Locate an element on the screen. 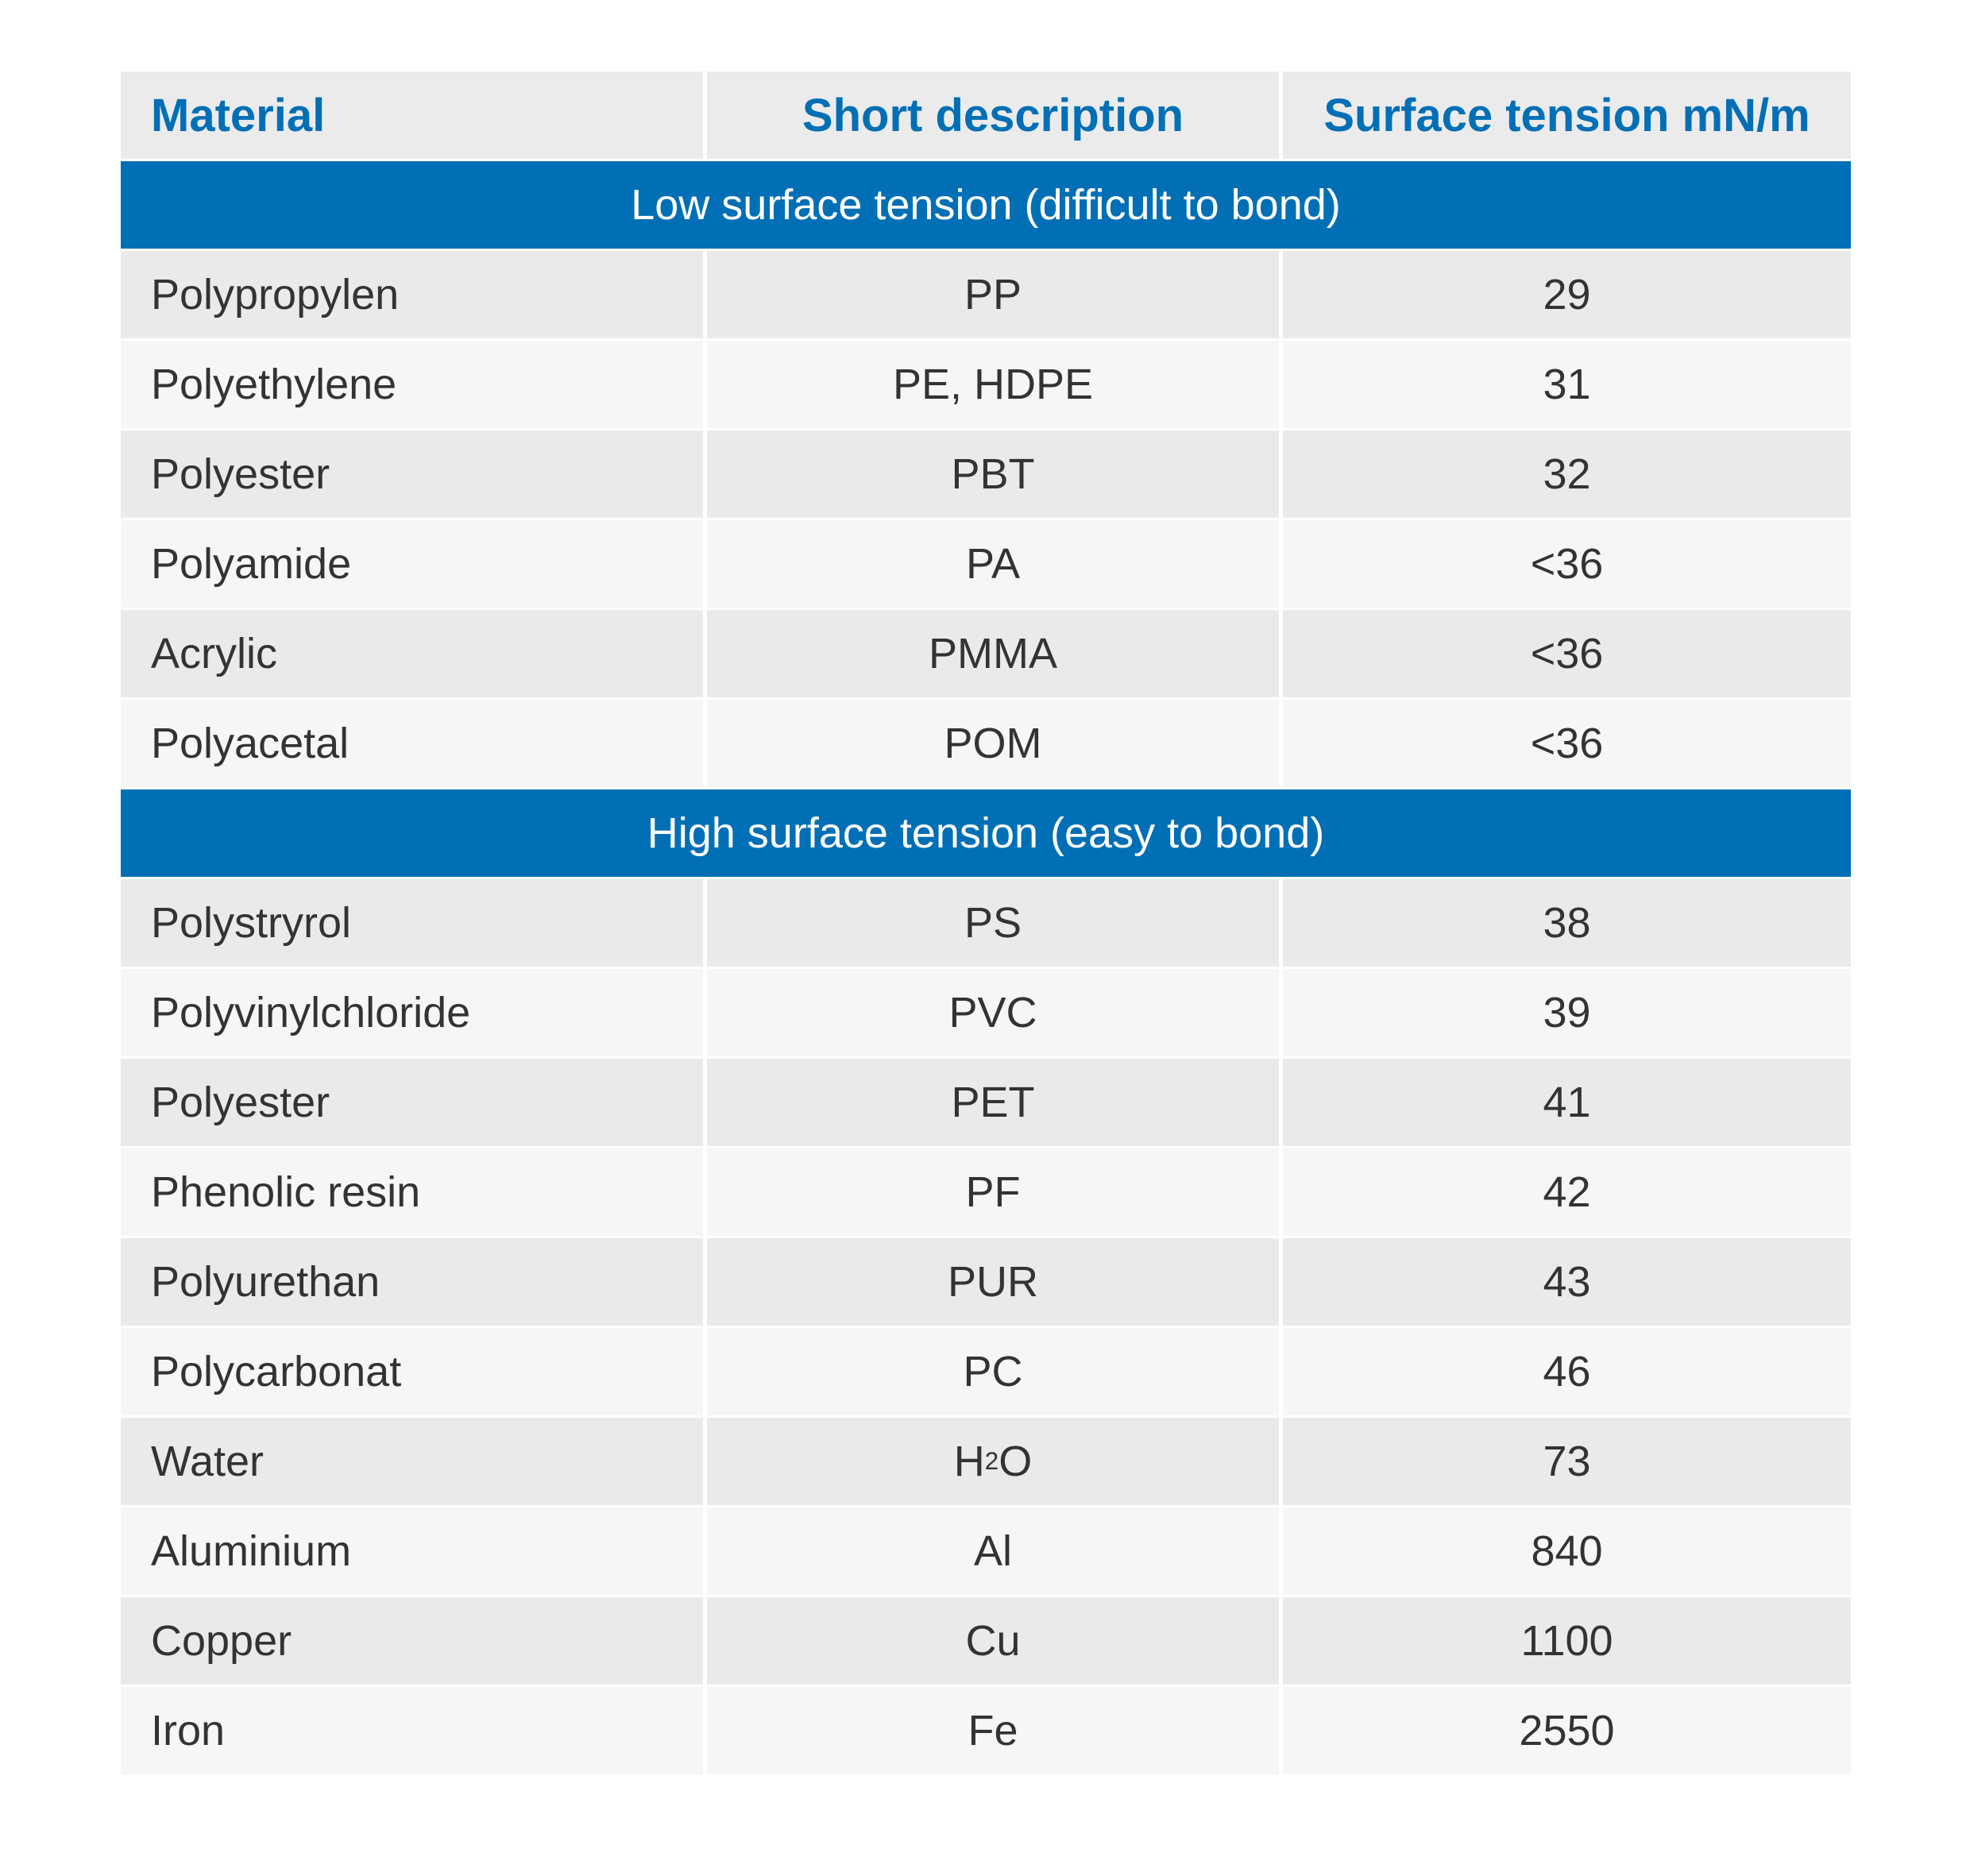  table-row: Polyester PBT 32 is located at coordinates (986, 474).